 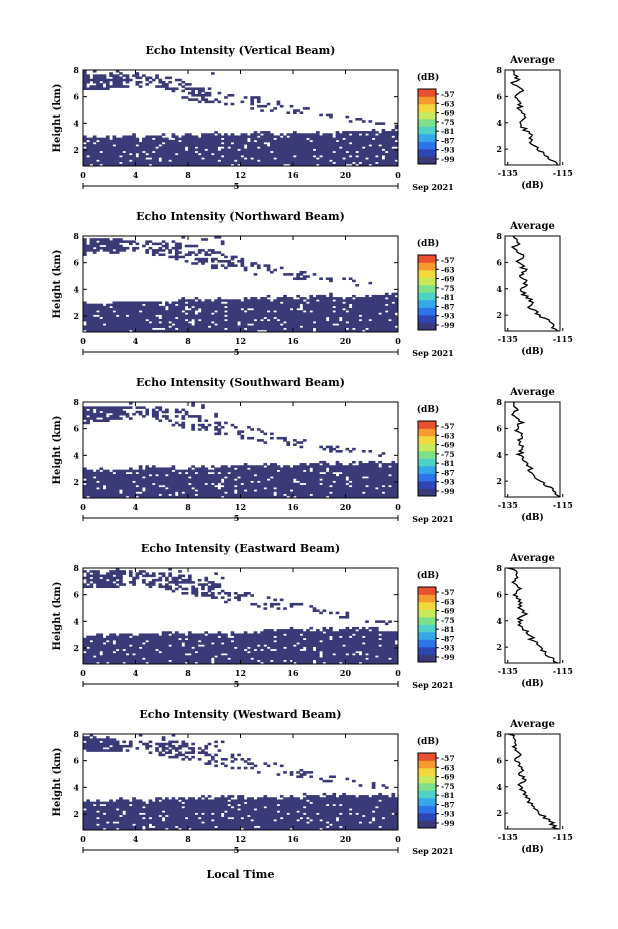 What do you see at coordinates (57, 118) in the screenshot?
I see `y-axis-label: Height (km)` at bounding box center [57, 118].